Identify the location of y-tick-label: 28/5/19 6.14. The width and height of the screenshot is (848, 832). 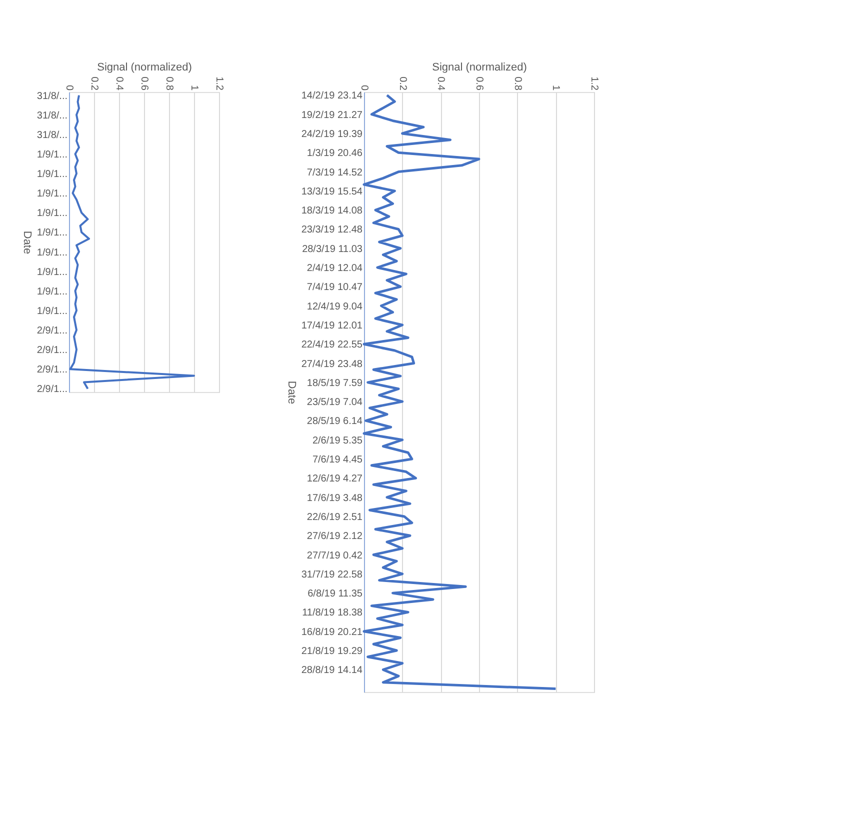
(334, 422).